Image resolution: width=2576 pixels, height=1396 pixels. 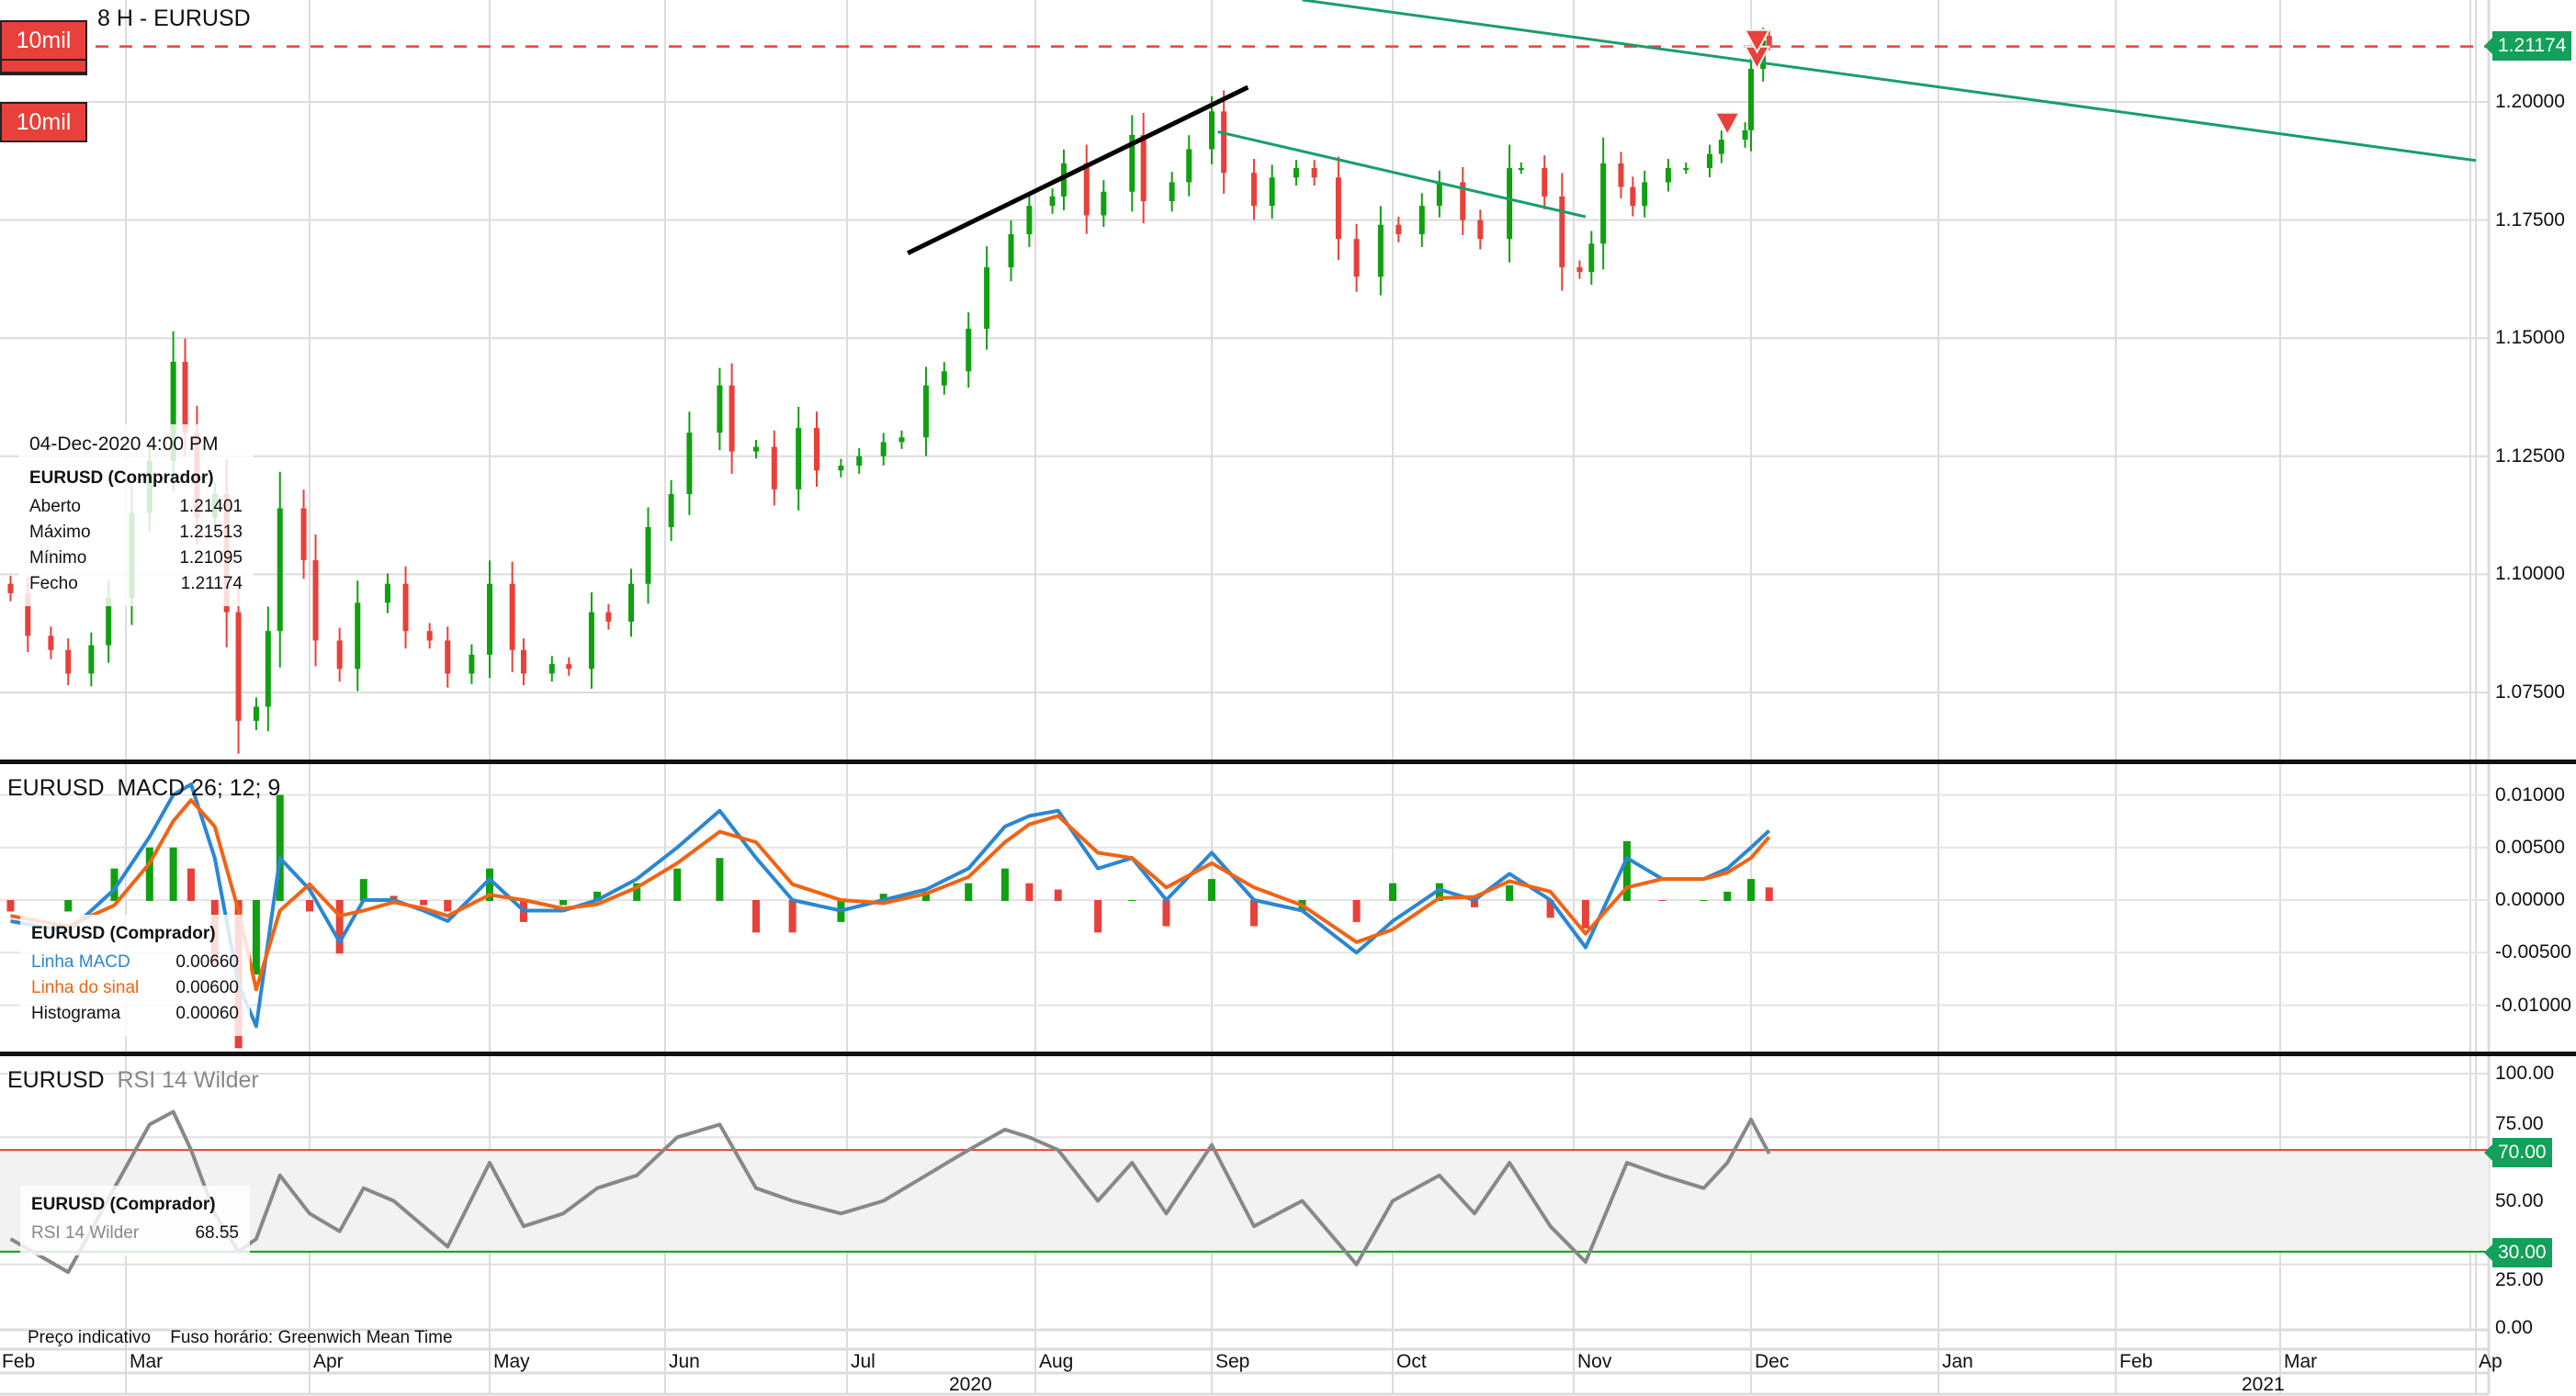 What do you see at coordinates (2527, 46) in the screenshot?
I see `current-price-tag: 1.21174` at bounding box center [2527, 46].